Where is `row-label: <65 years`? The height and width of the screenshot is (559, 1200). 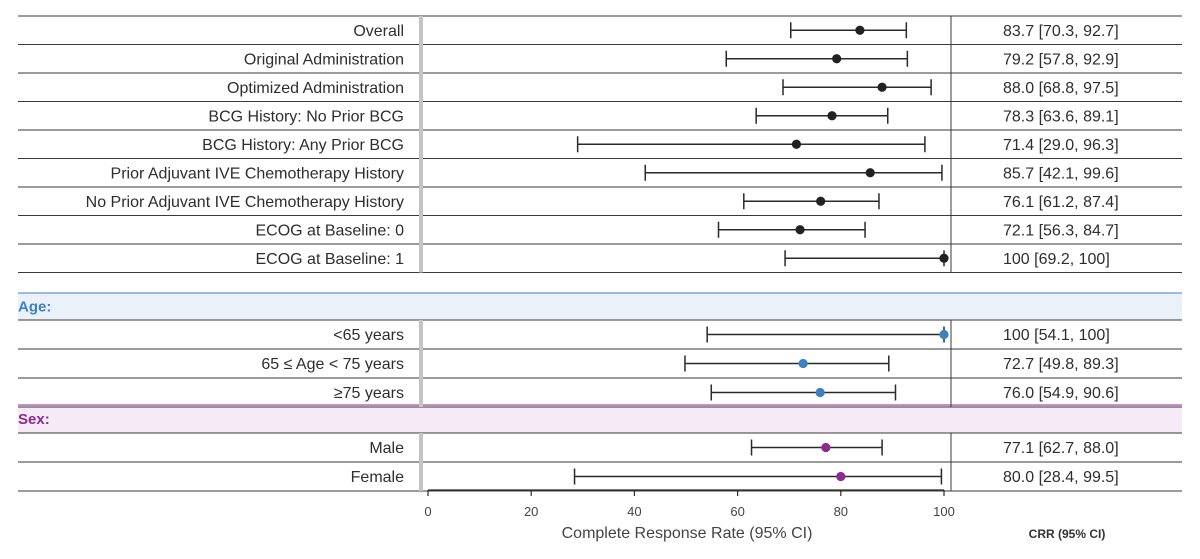 row-label: <65 years is located at coordinates (368, 335).